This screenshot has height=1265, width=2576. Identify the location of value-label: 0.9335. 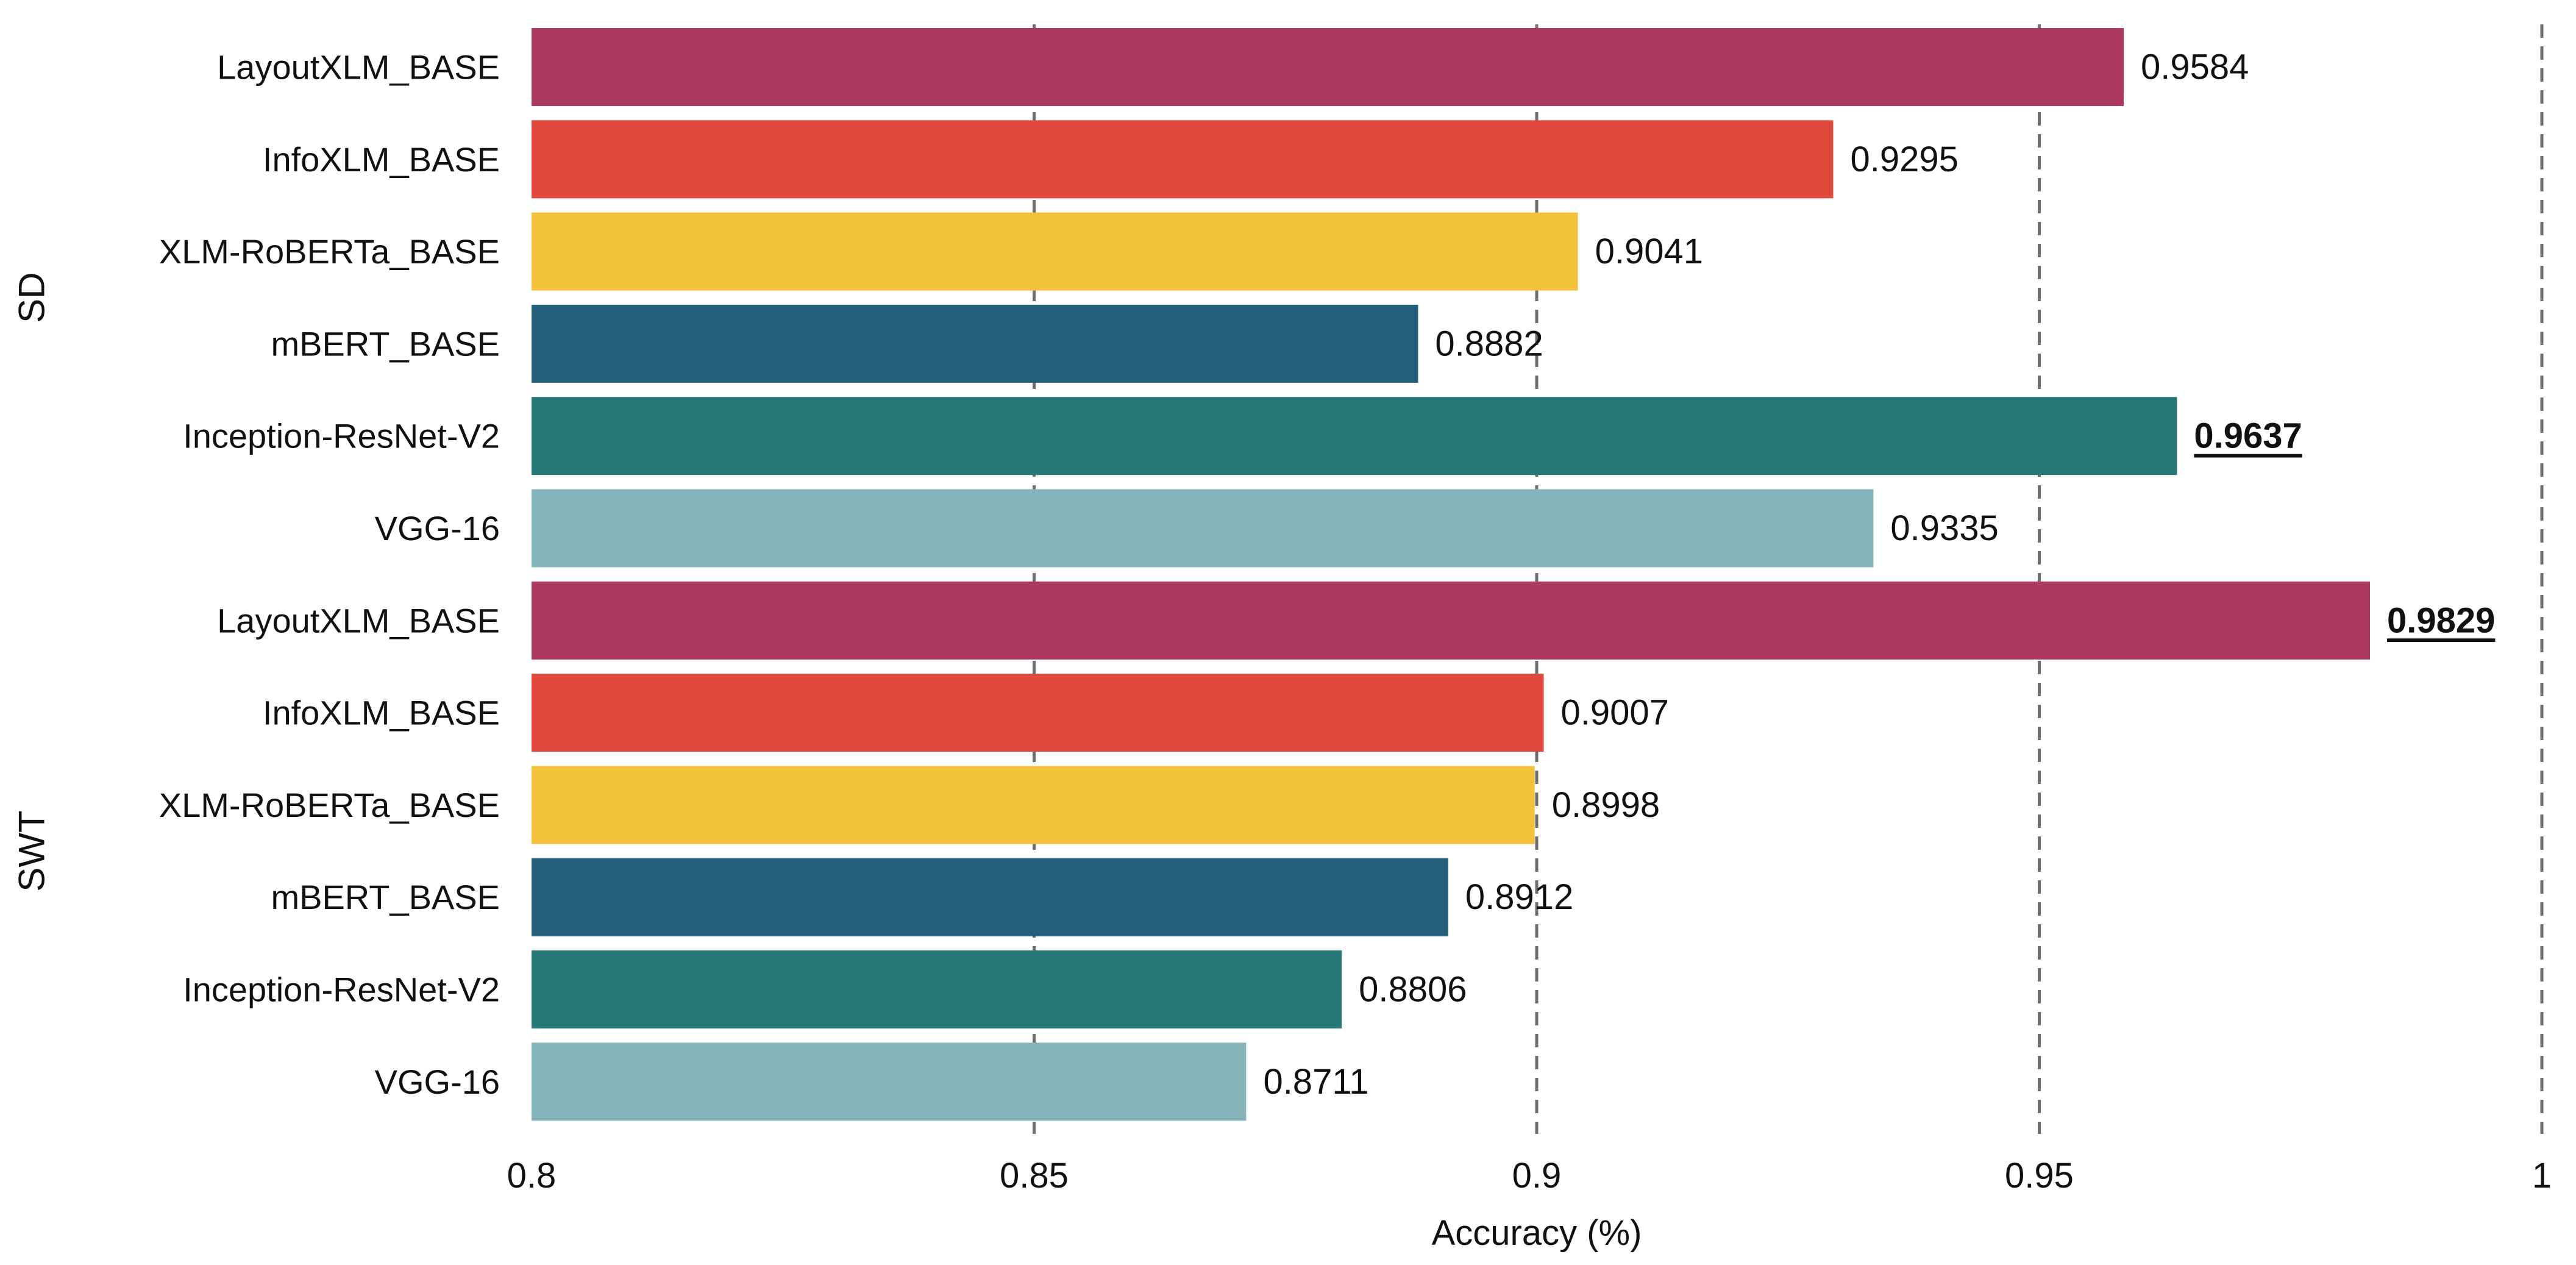
(1944, 528).